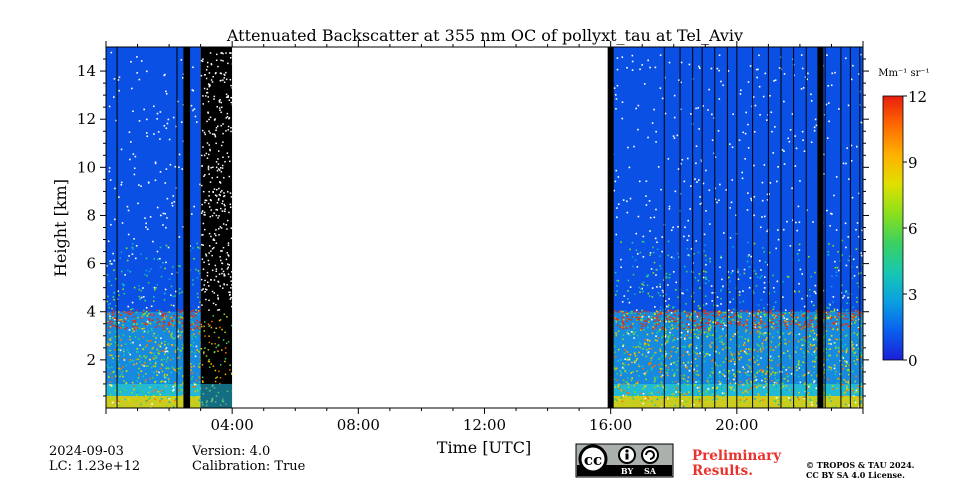  What do you see at coordinates (186, 227) in the screenshot?
I see `gap-bar` at bounding box center [186, 227].